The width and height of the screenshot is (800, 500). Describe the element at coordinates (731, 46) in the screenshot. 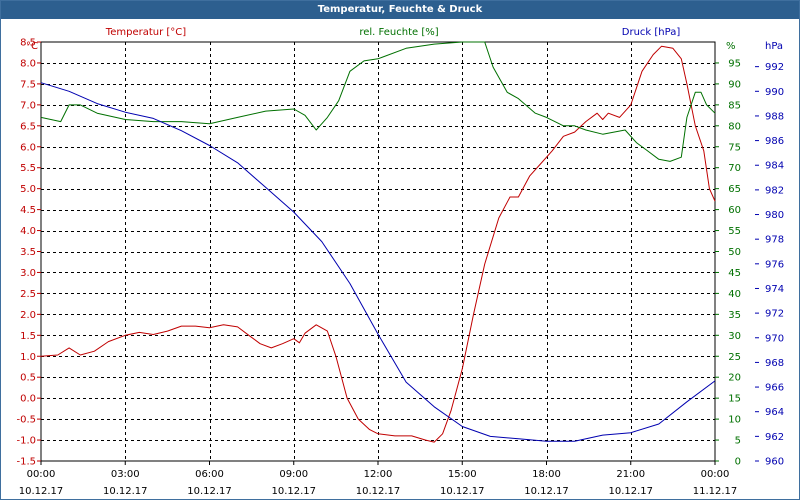

I see `humidity-unit: %` at that location.